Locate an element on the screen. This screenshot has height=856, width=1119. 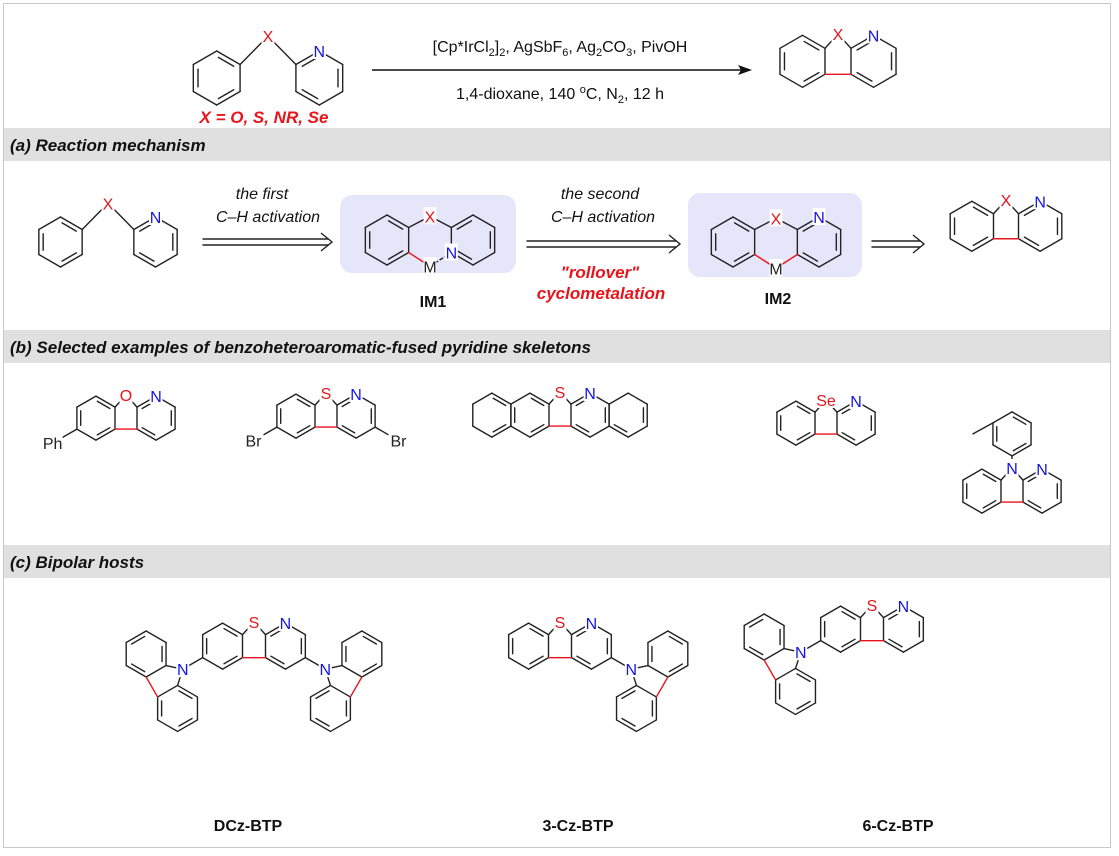
metal-atom-mask is located at coordinates (430, 266).